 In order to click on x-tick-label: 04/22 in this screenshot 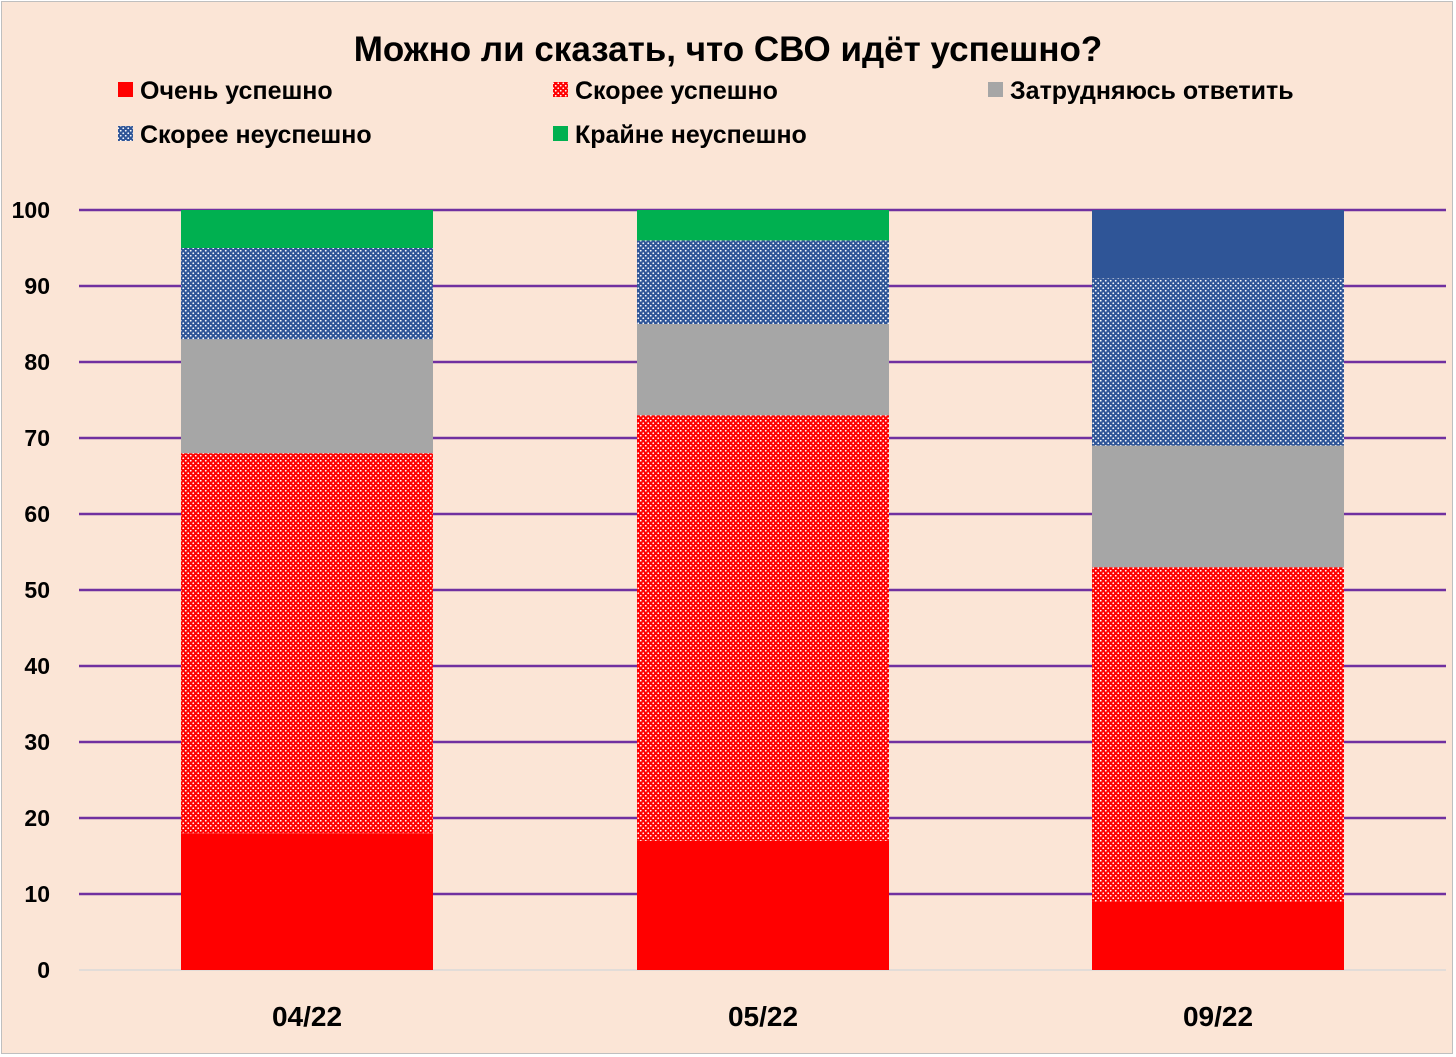, I will do `click(307, 1016)`.